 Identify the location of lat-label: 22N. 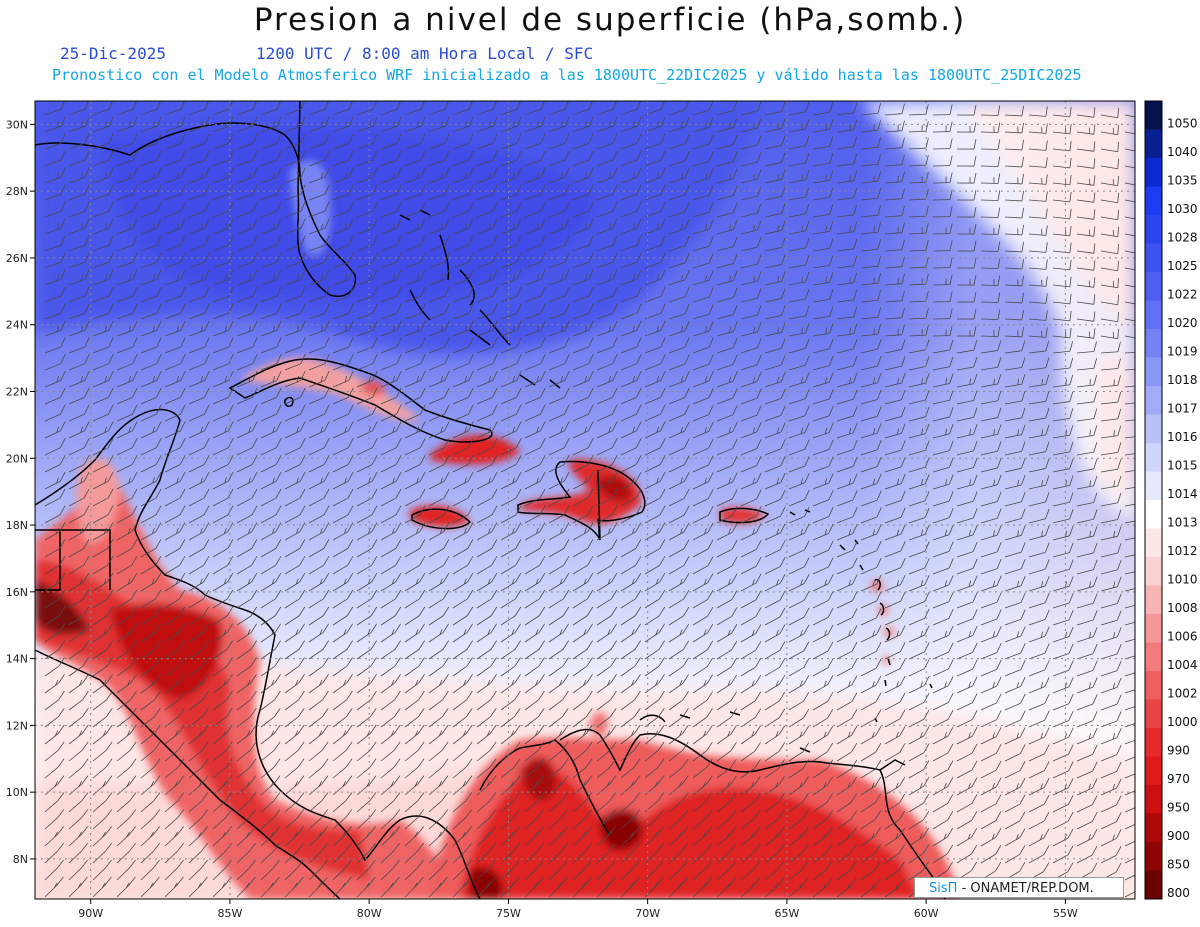
(17, 391).